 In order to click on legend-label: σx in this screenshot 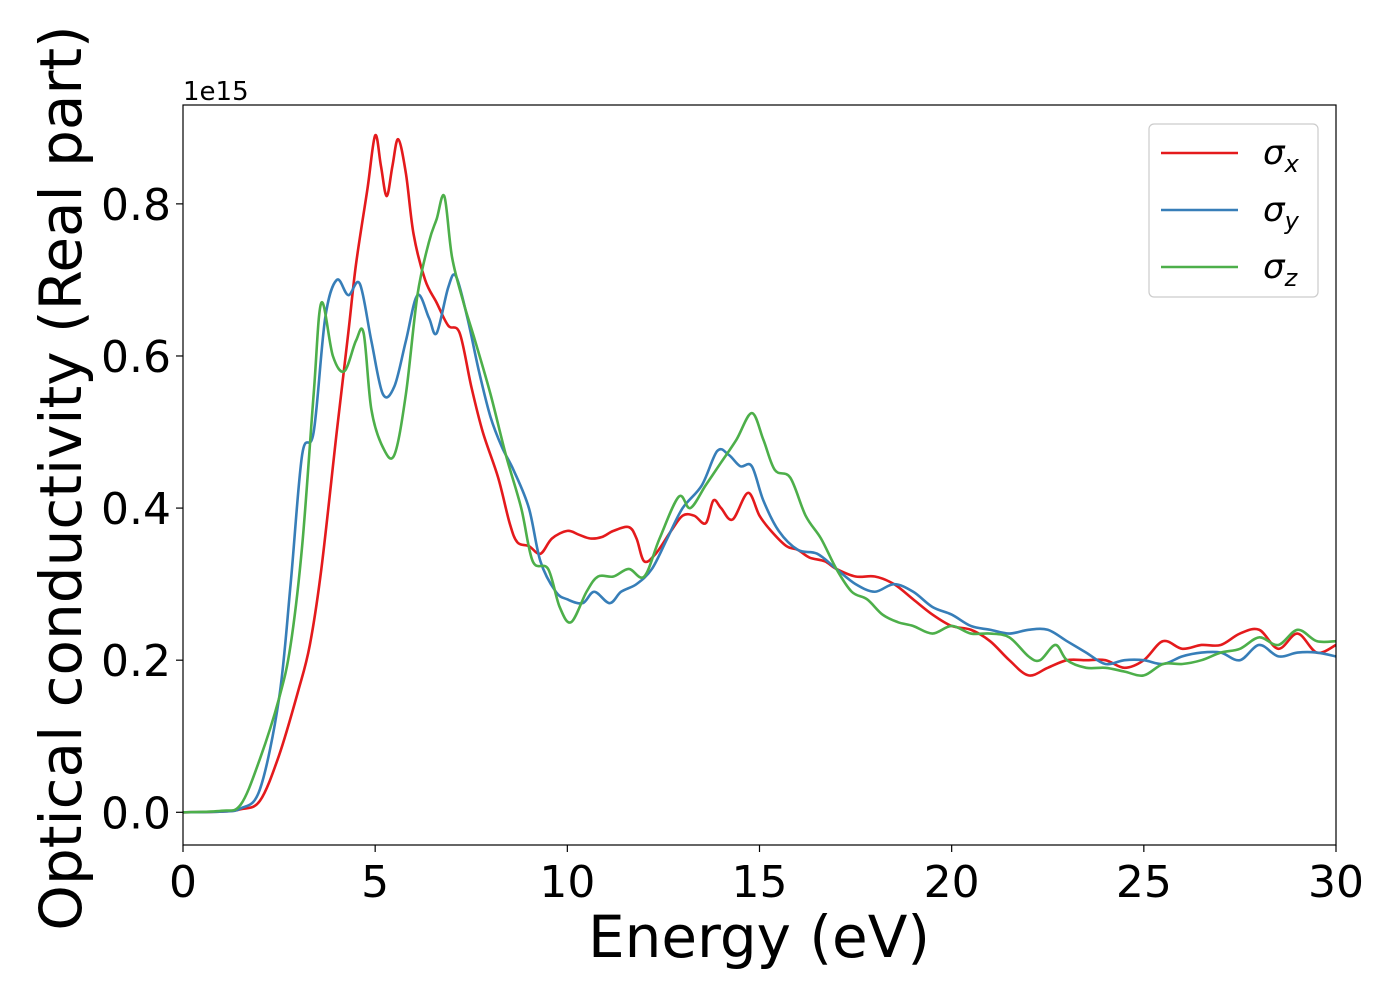, I will do `click(1281, 155)`.